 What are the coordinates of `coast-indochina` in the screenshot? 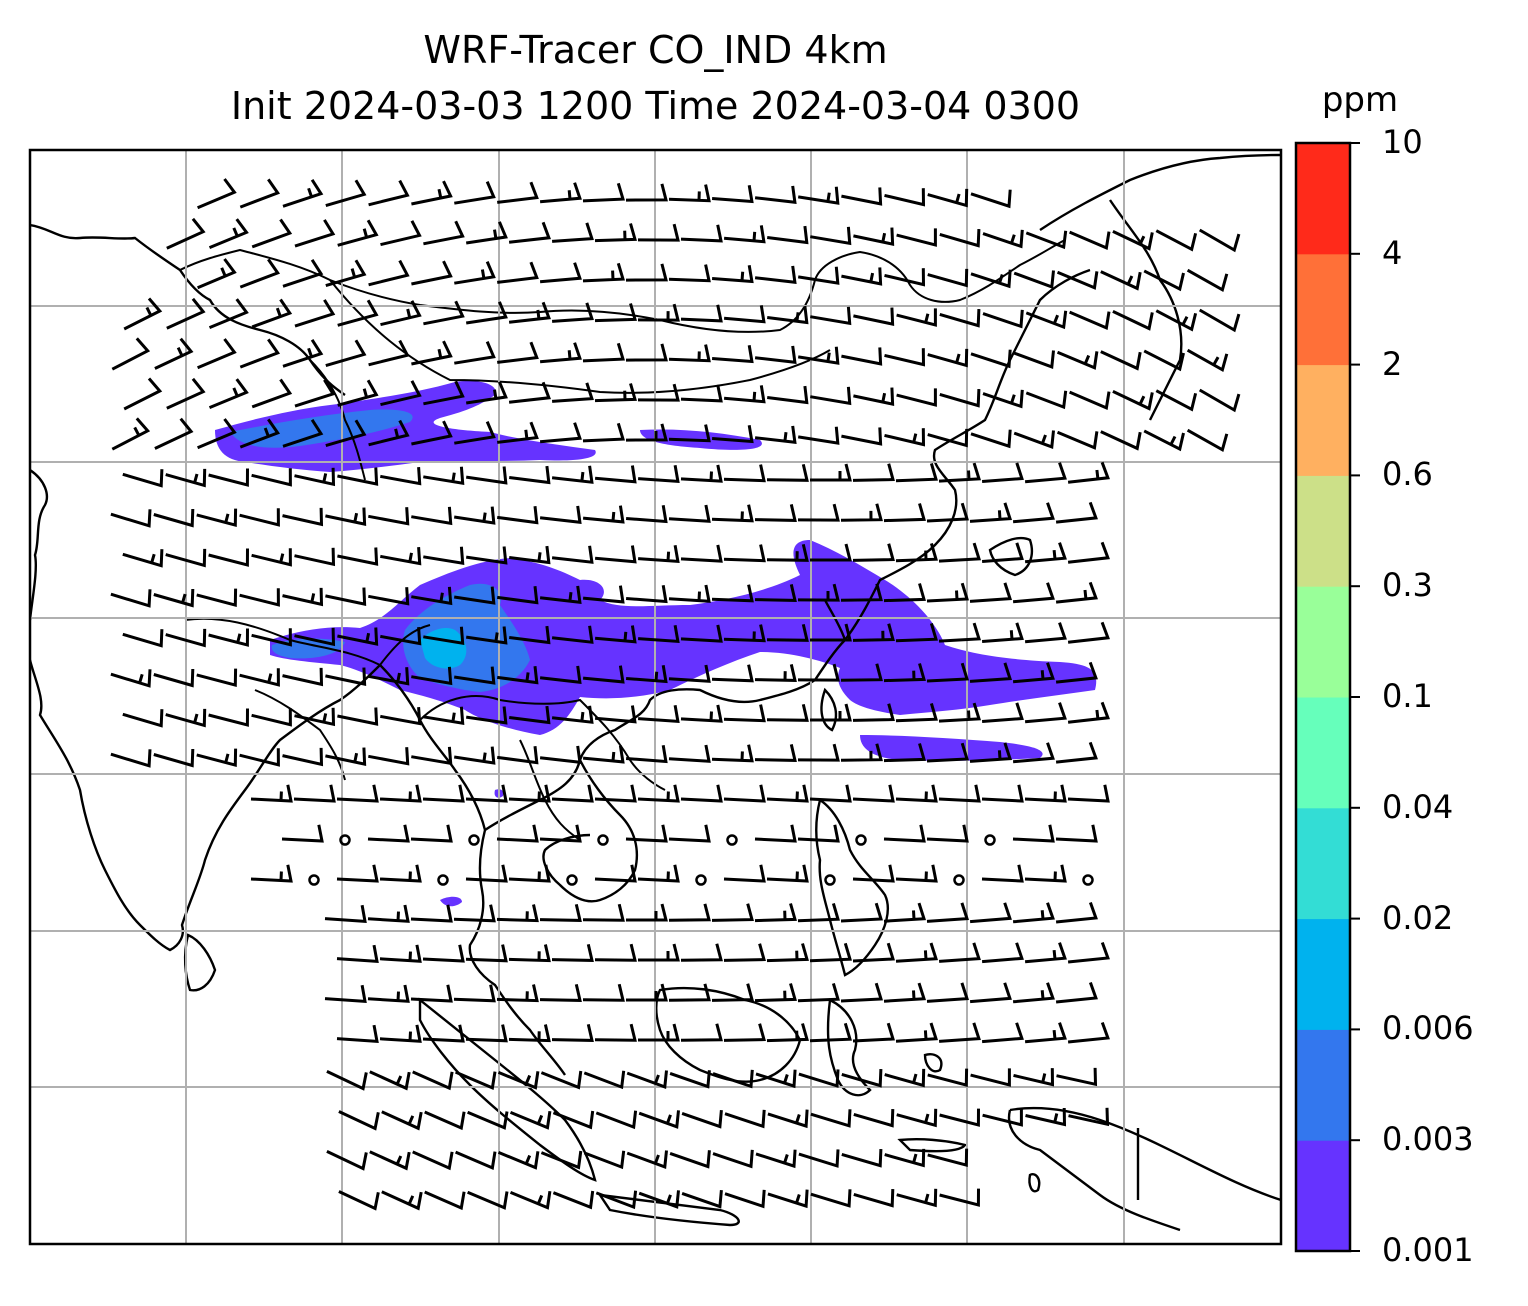 It's located at (665, 715).